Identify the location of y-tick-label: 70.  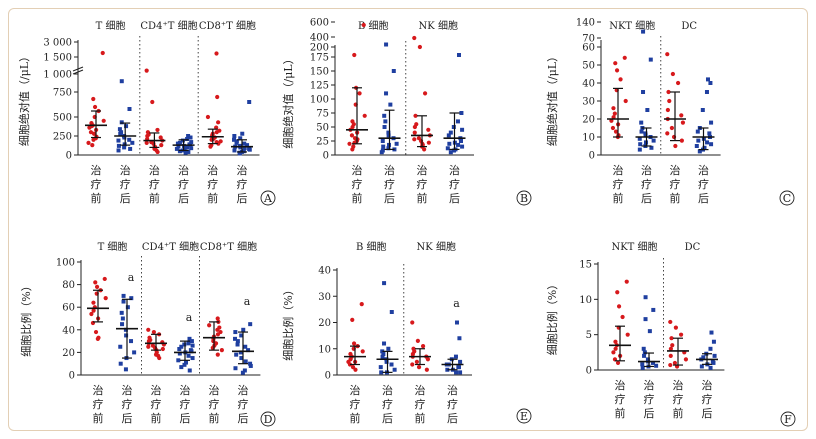
(588, 39).